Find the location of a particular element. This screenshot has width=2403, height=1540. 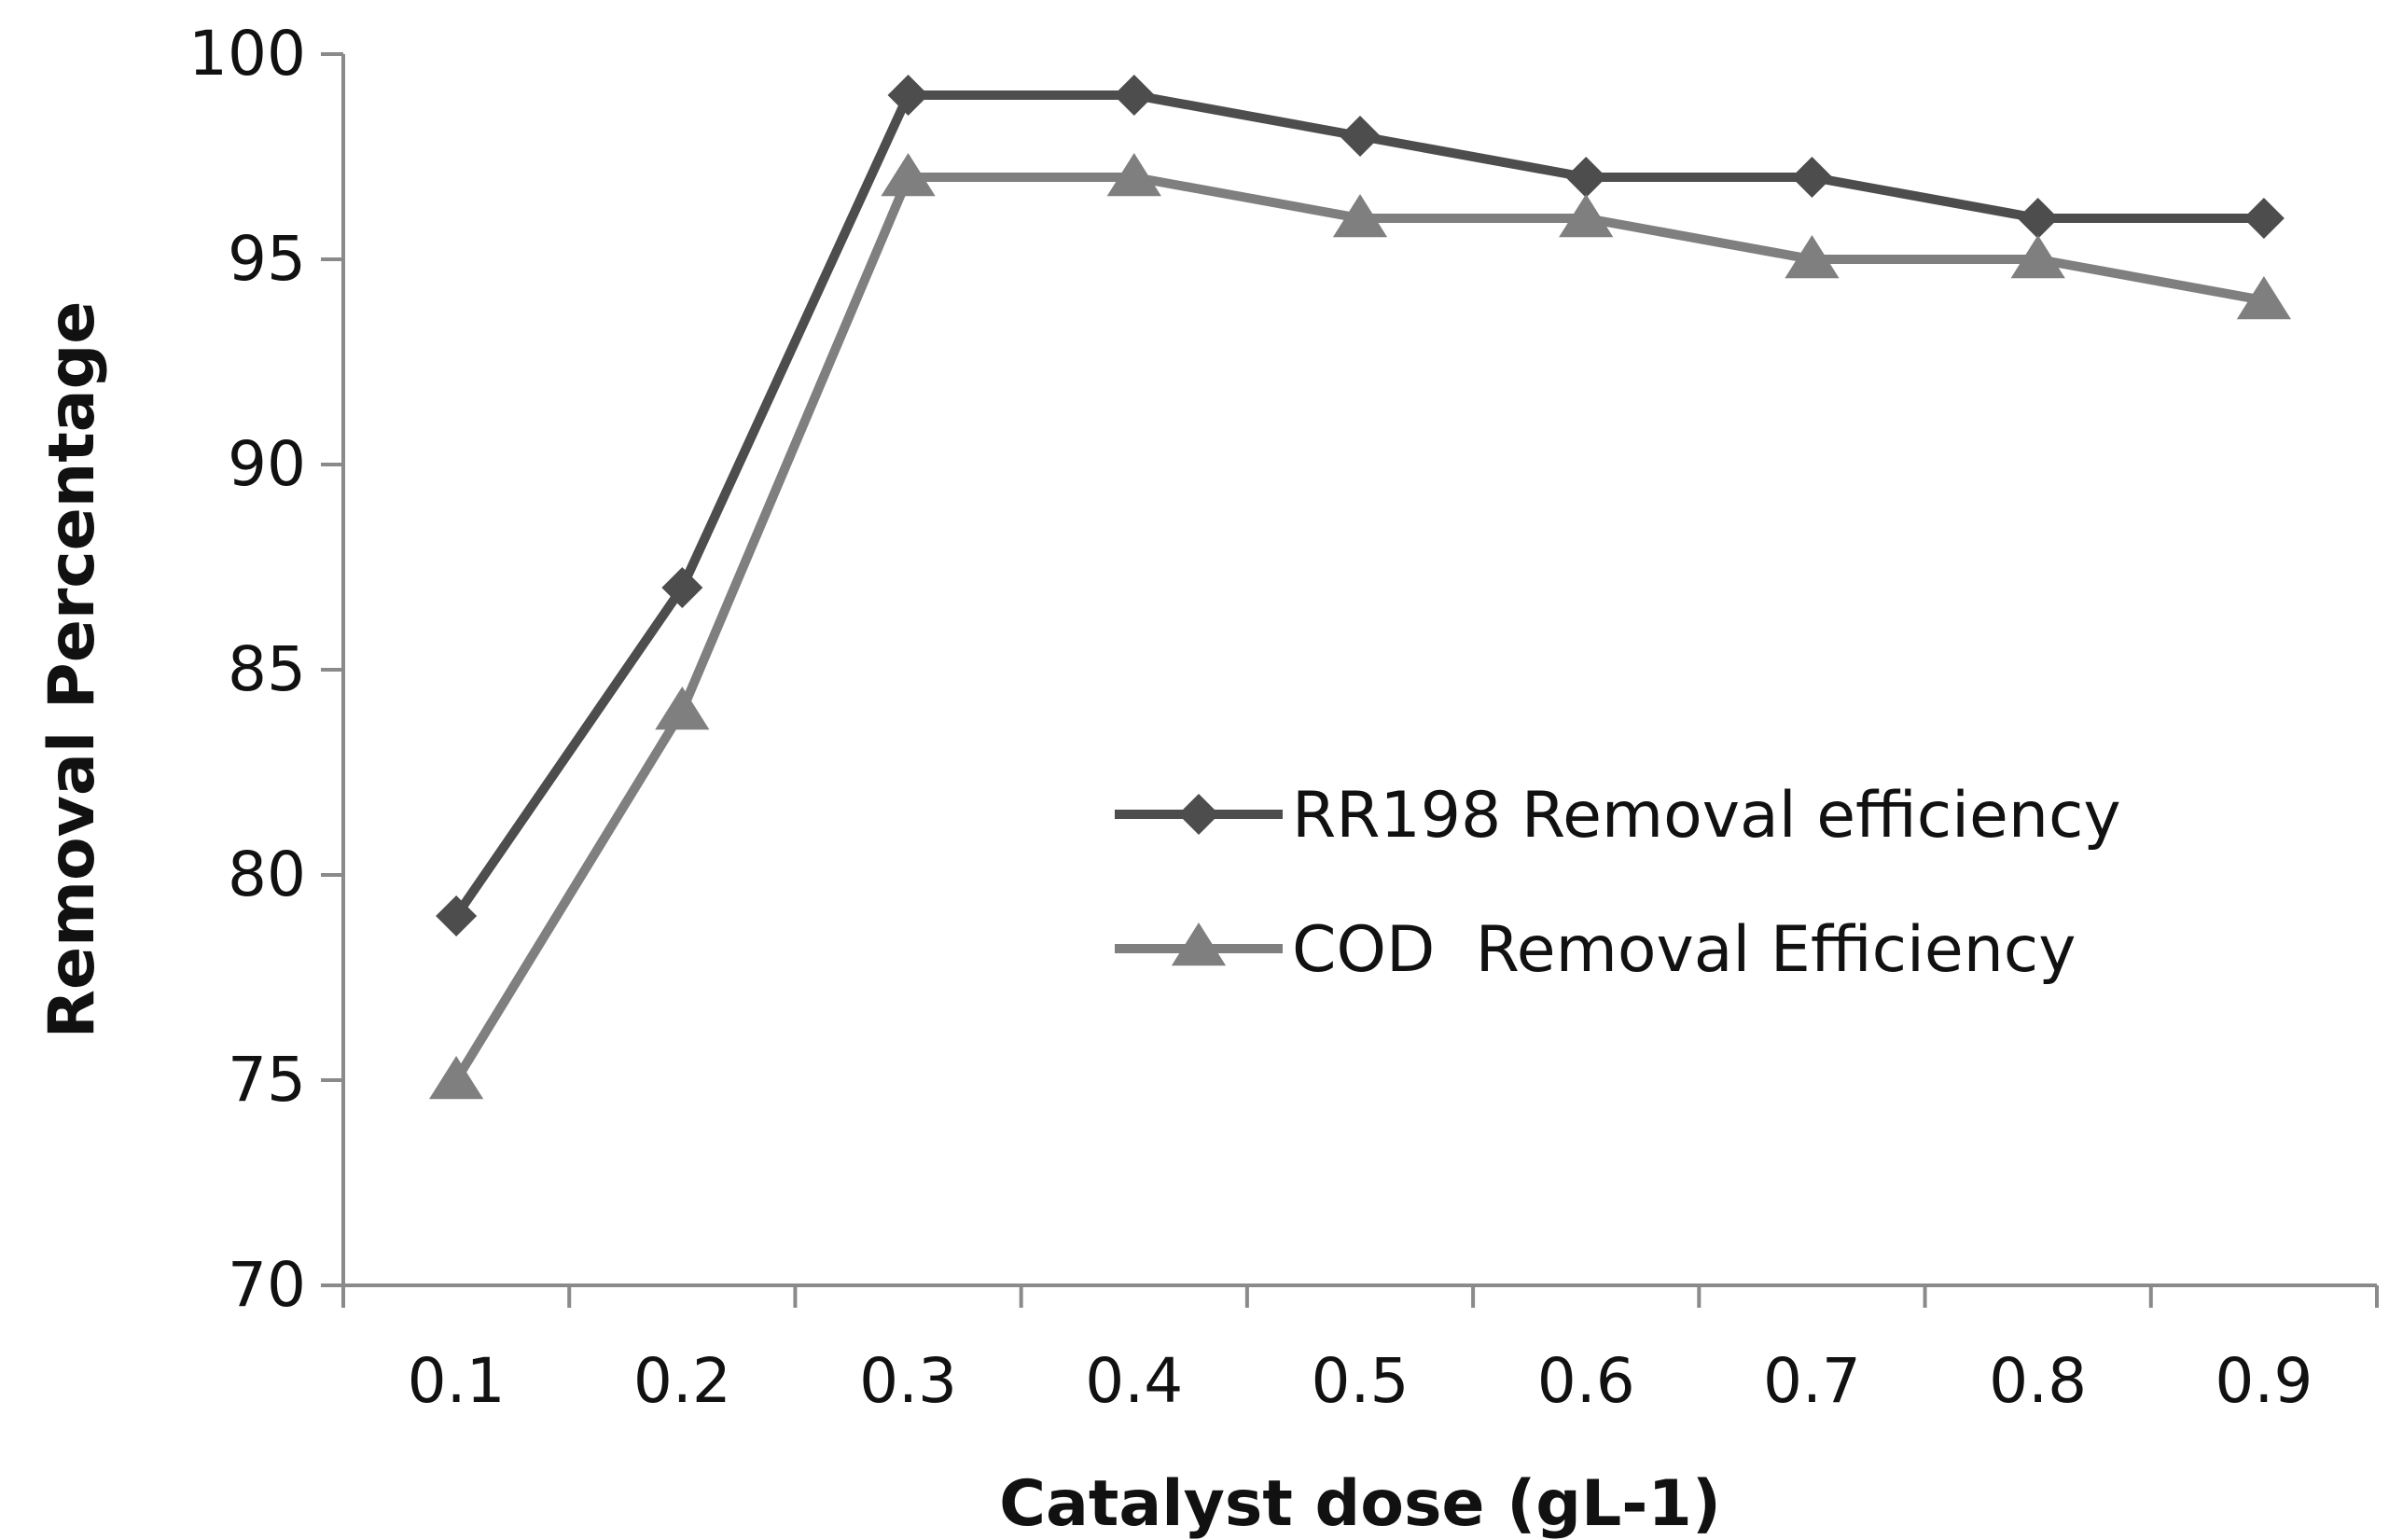

y-axis-ticks: 70 75 80 85 90 95 100 is located at coordinates (265, 669).